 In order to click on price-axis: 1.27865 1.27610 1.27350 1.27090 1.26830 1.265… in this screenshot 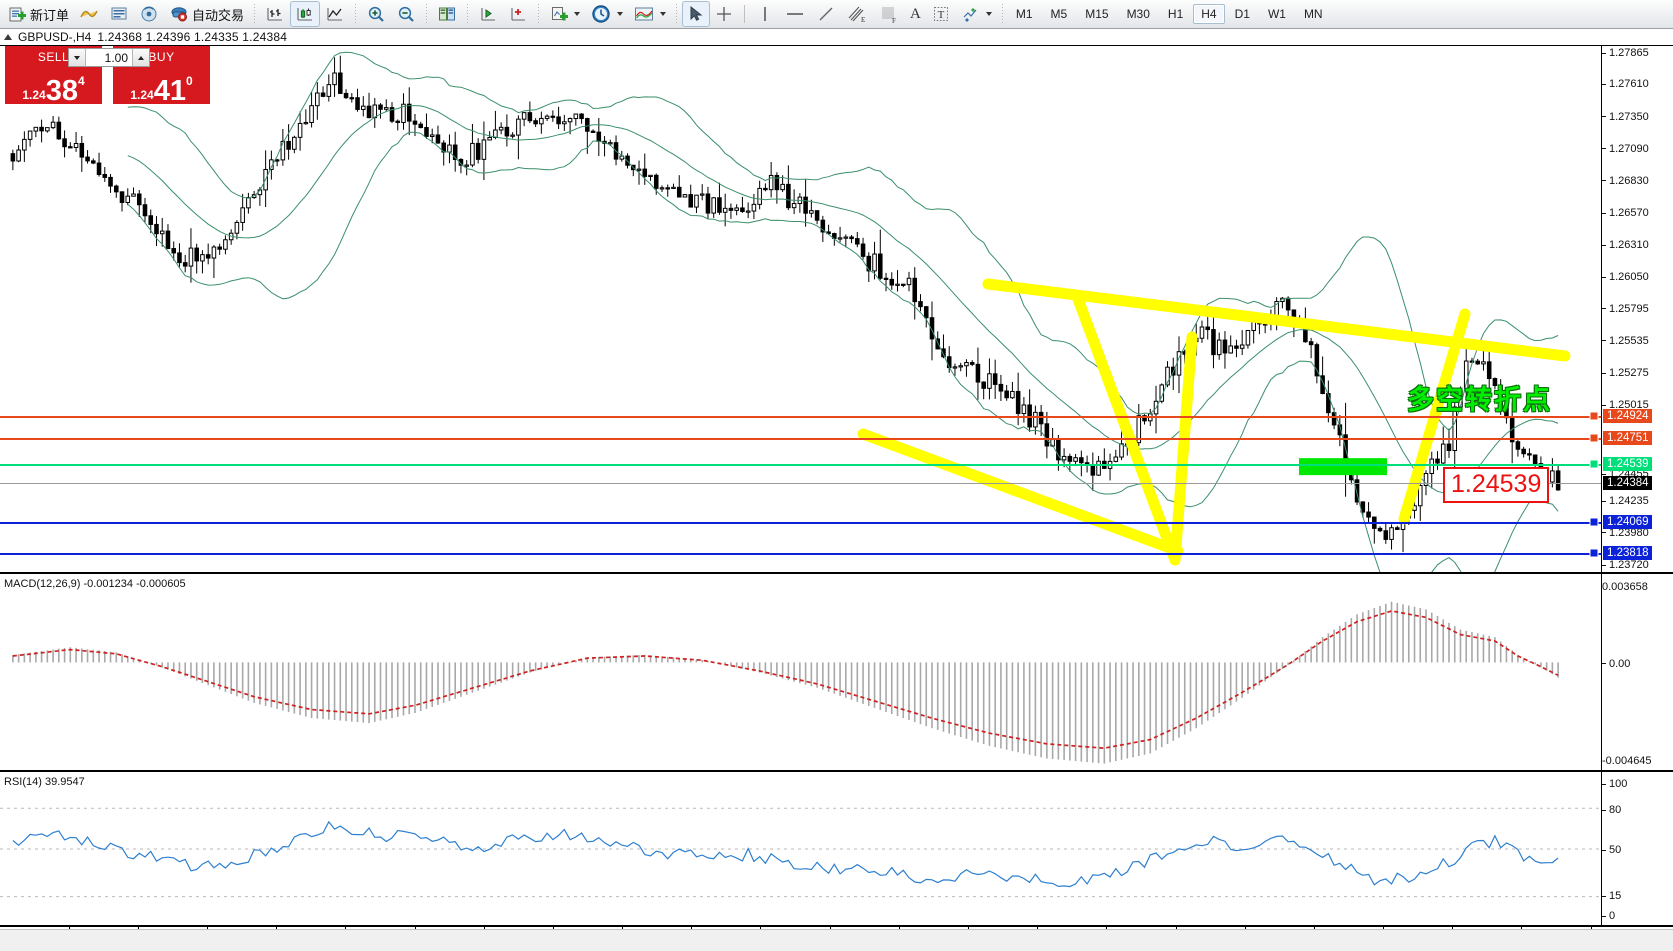, I will do `click(1637, 486)`.